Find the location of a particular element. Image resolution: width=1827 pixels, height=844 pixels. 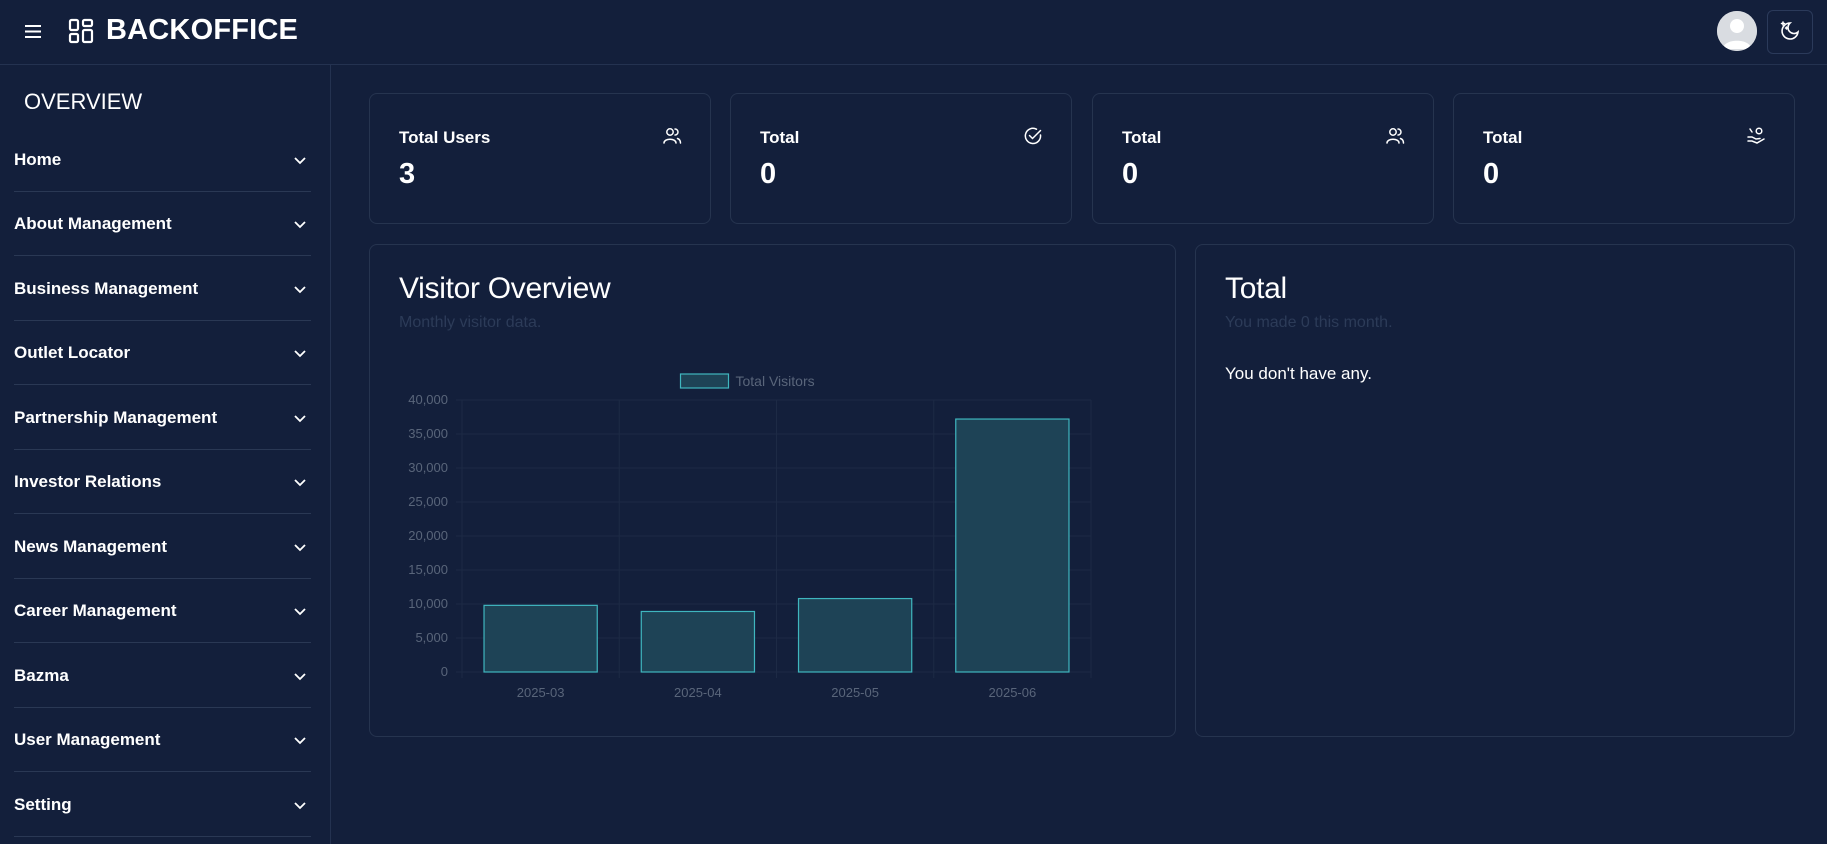

hamburger-menu-icon is located at coordinates (33, 31).